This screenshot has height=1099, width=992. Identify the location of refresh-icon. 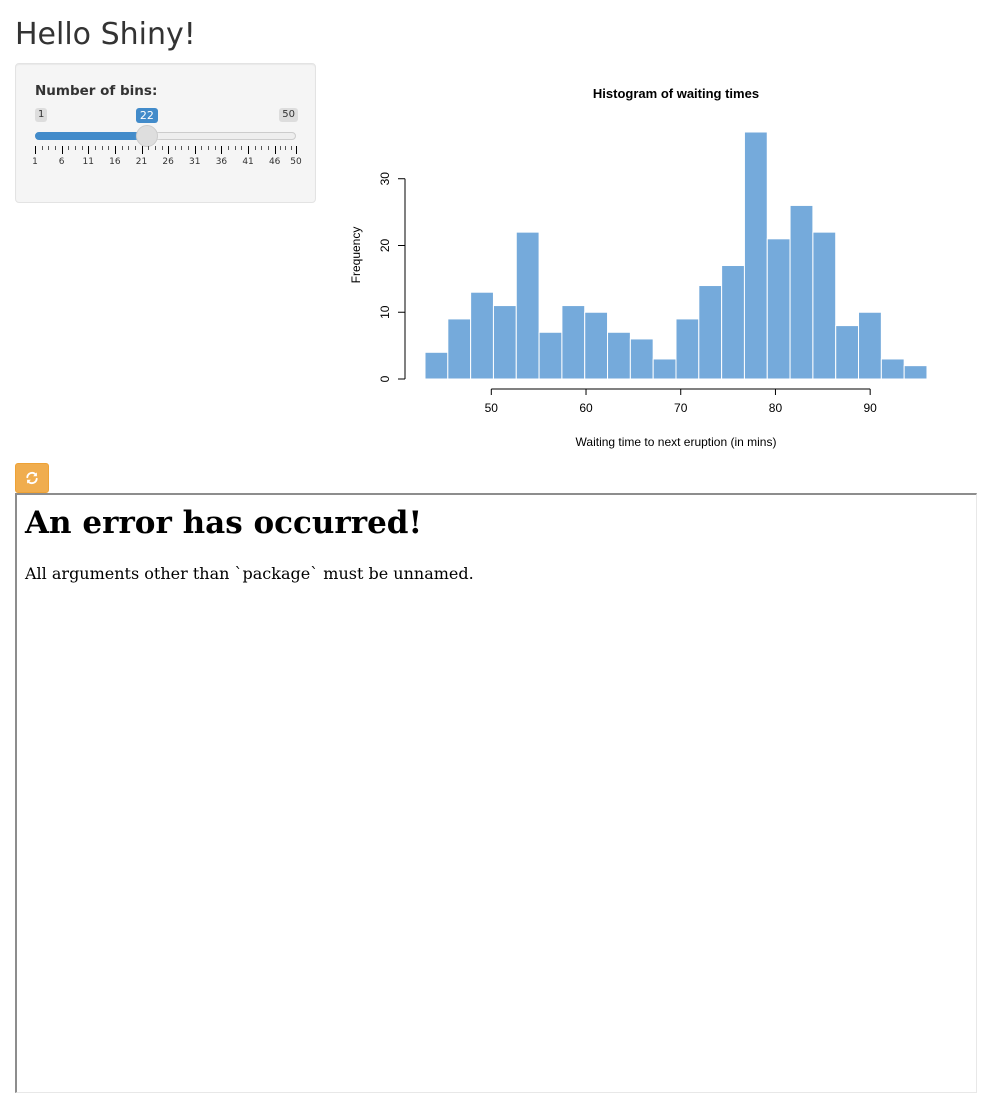
(32, 478).